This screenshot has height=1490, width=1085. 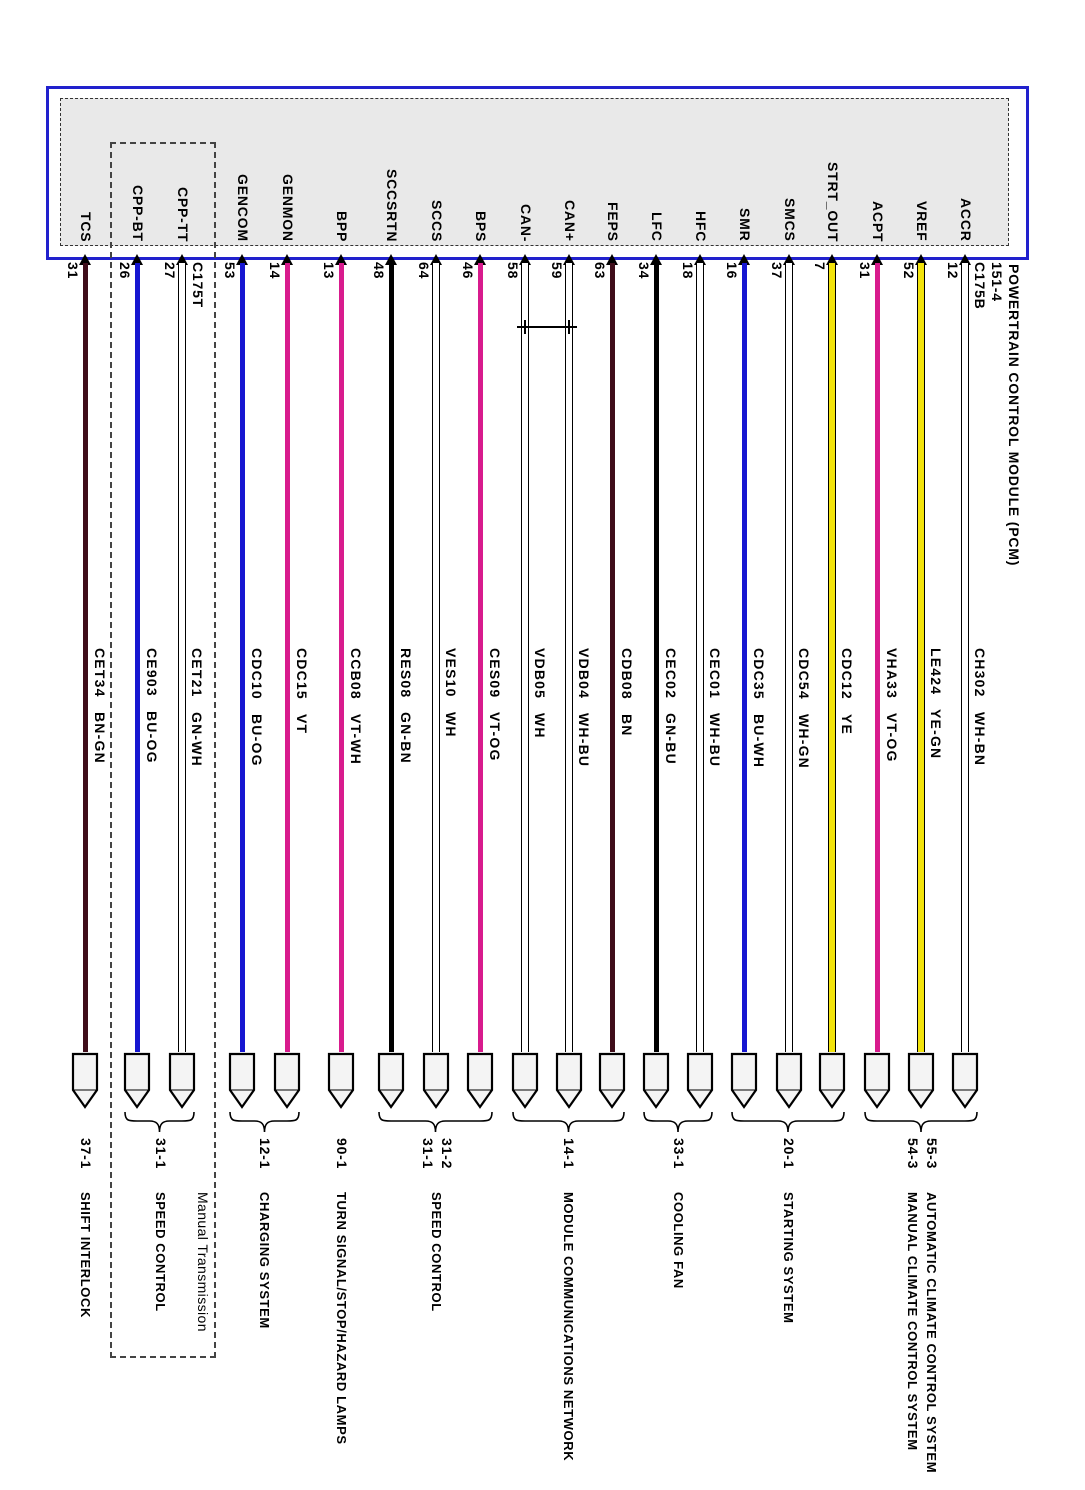 What do you see at coordinates (406, 673) in the screenshot?
I see `circuit-id: RES08` at bounding box center [406, 673].